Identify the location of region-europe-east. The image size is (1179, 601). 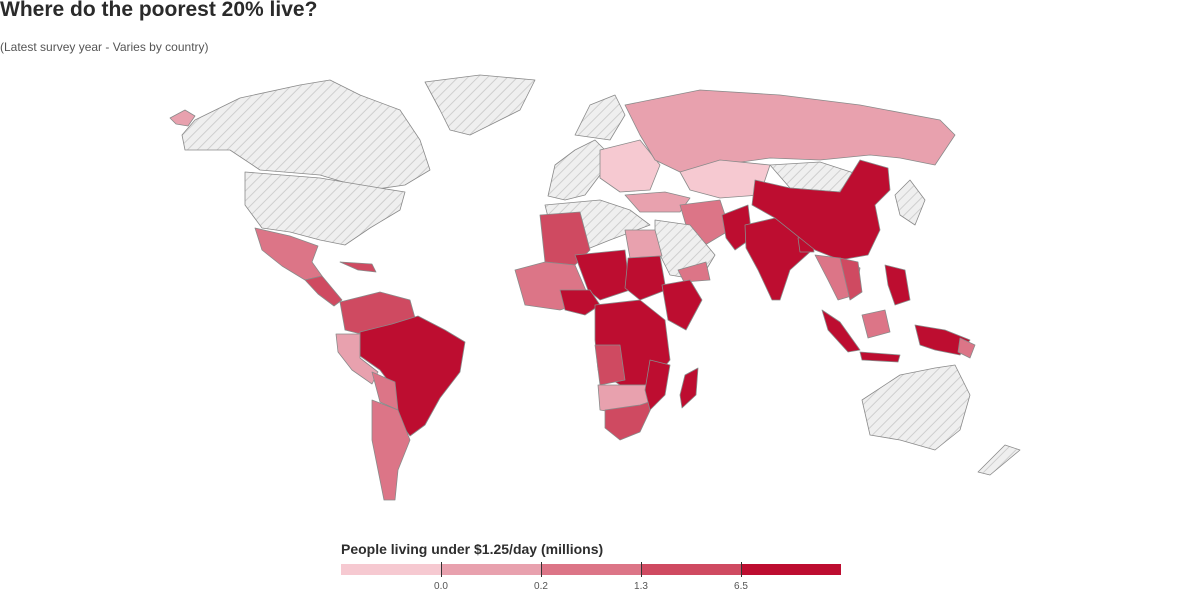
(630, 166).